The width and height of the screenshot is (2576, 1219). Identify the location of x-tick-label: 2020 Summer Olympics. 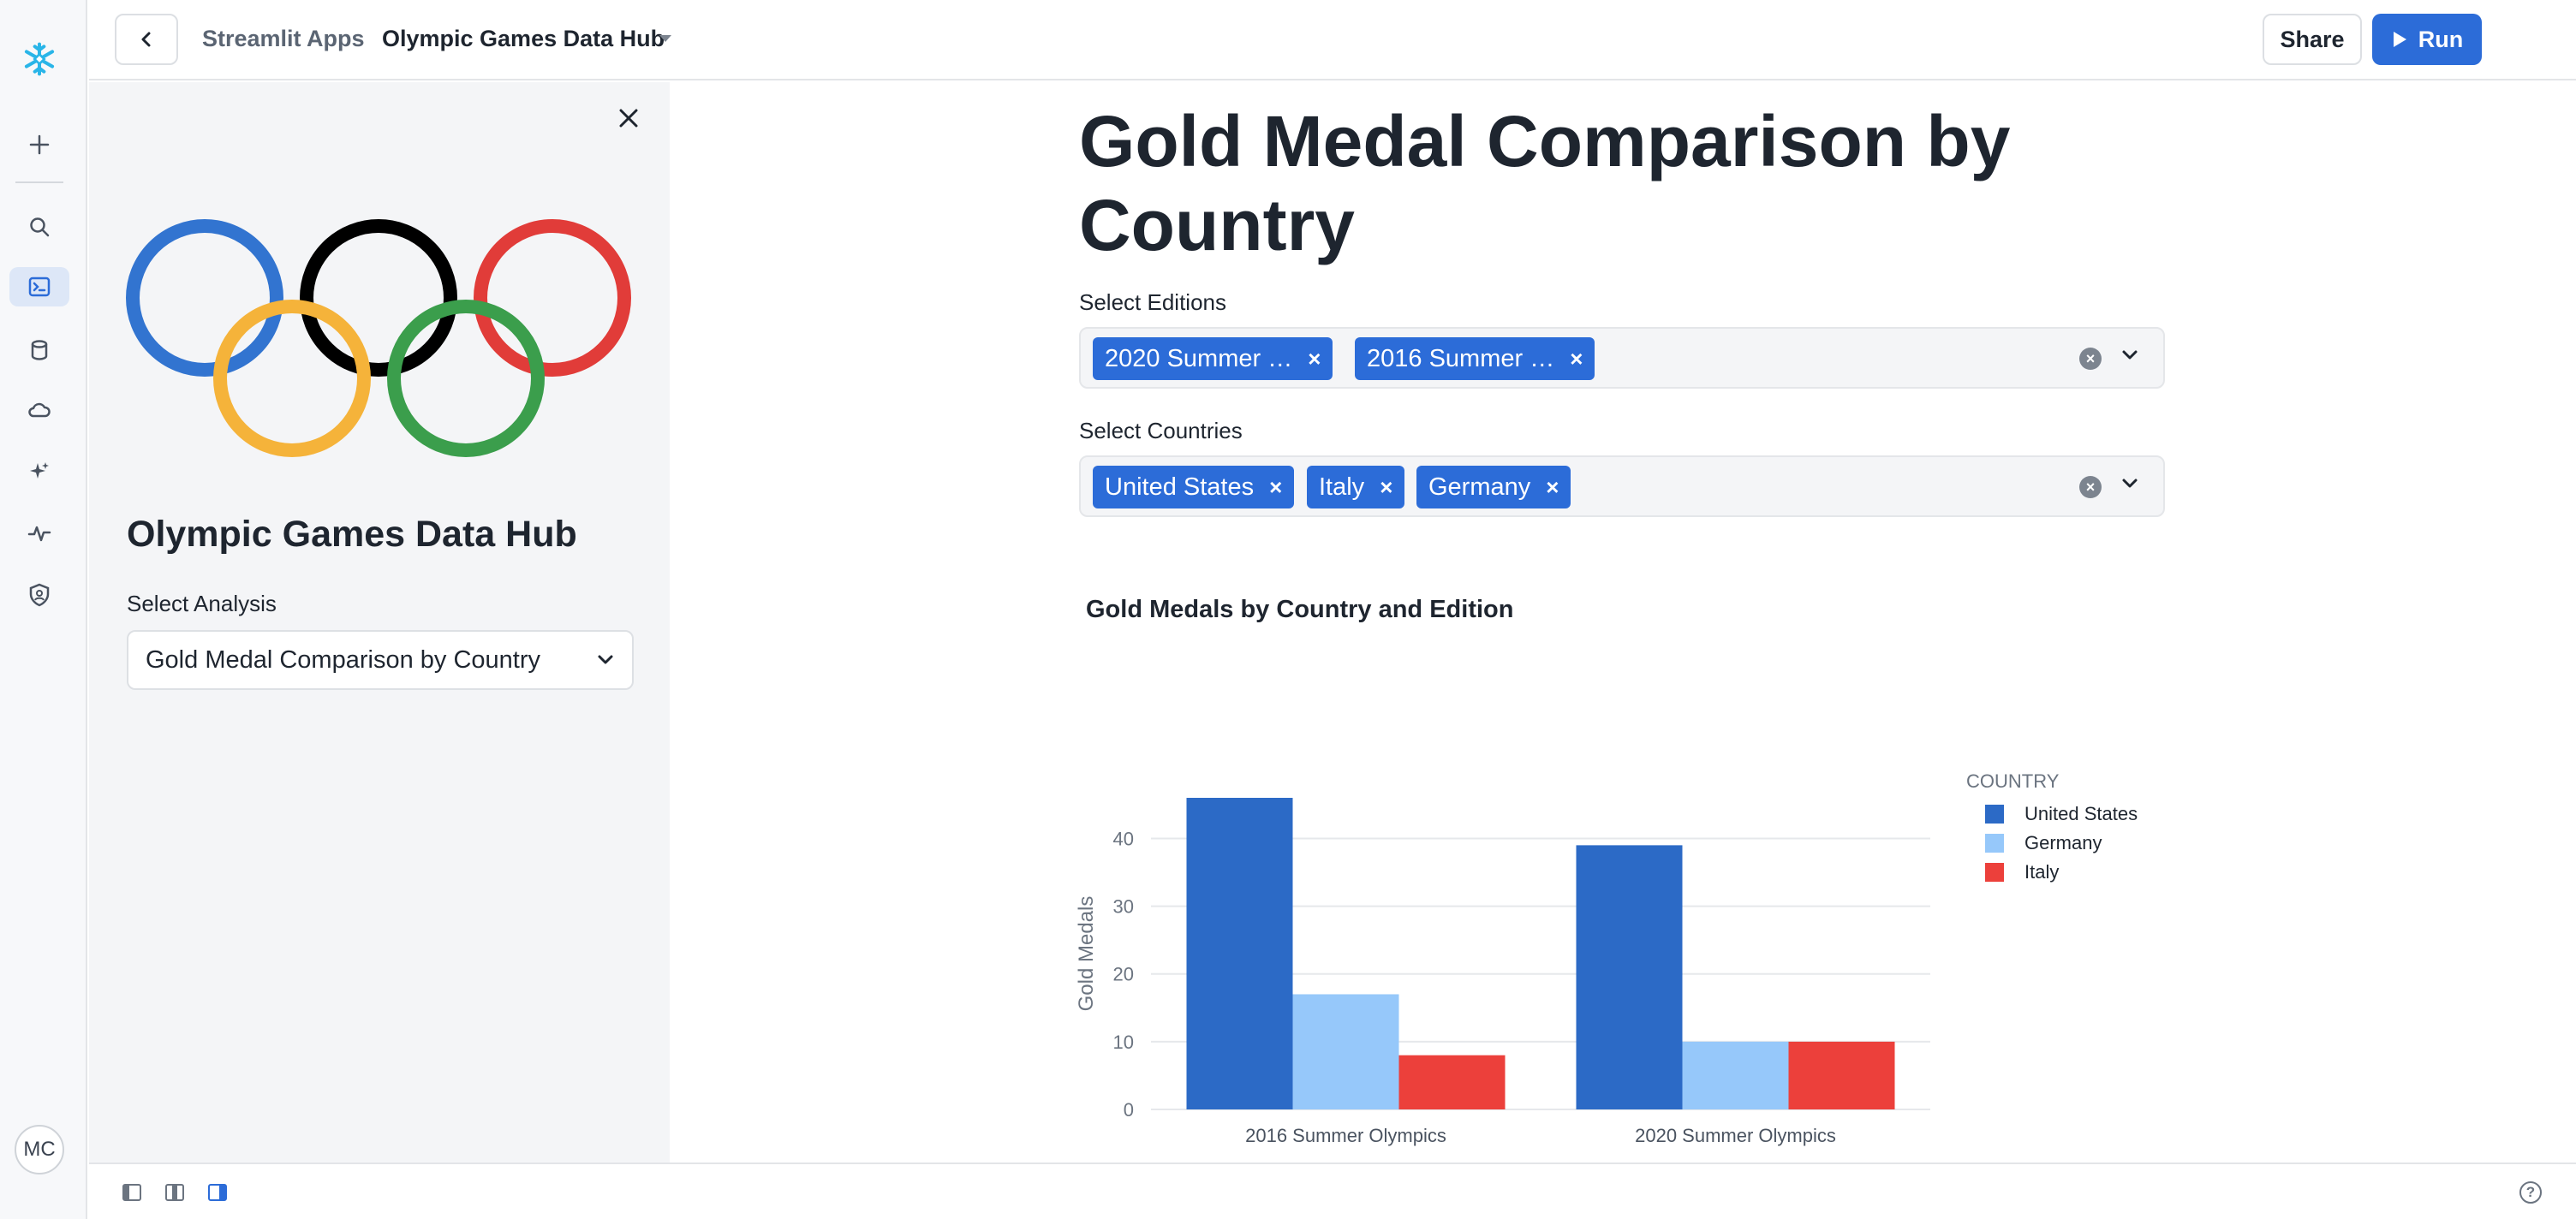
(1736, 1135).